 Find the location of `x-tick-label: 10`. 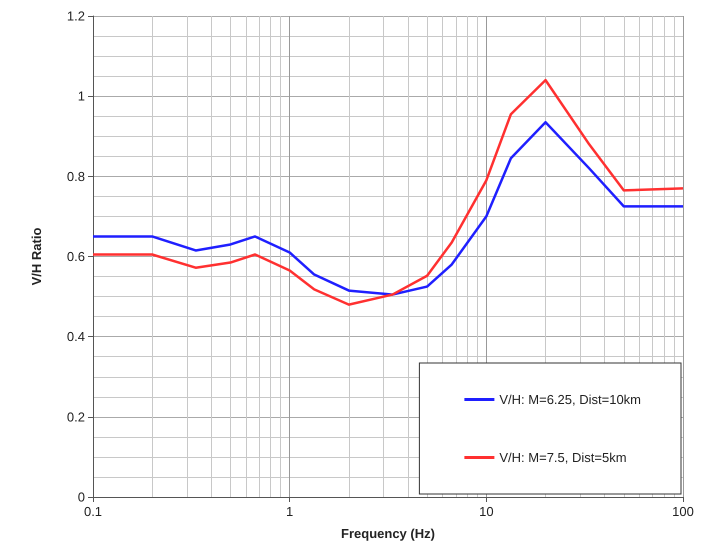

x-tick-label: 10 is located at coordinates (486, 511).